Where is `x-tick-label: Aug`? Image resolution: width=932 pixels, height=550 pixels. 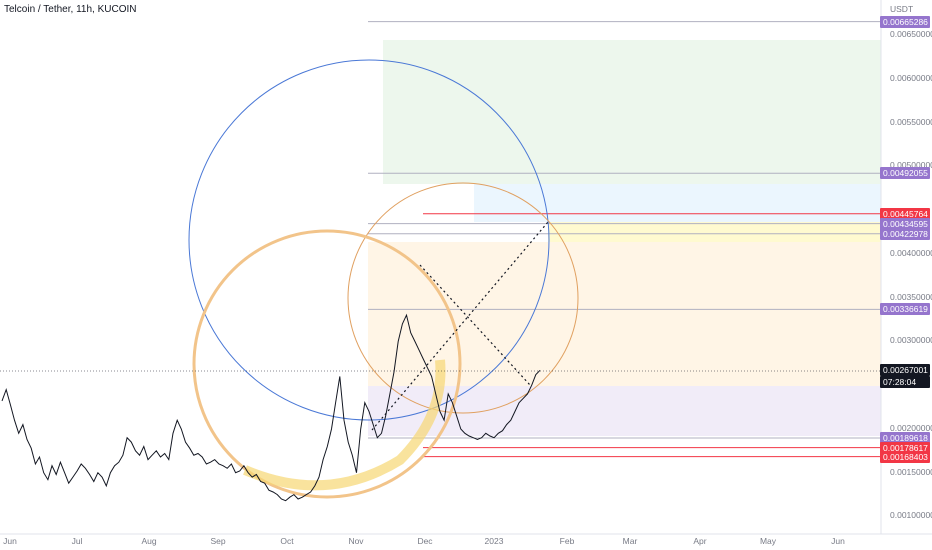
x-tick-label: Aug is located at coordinates (149, 541).